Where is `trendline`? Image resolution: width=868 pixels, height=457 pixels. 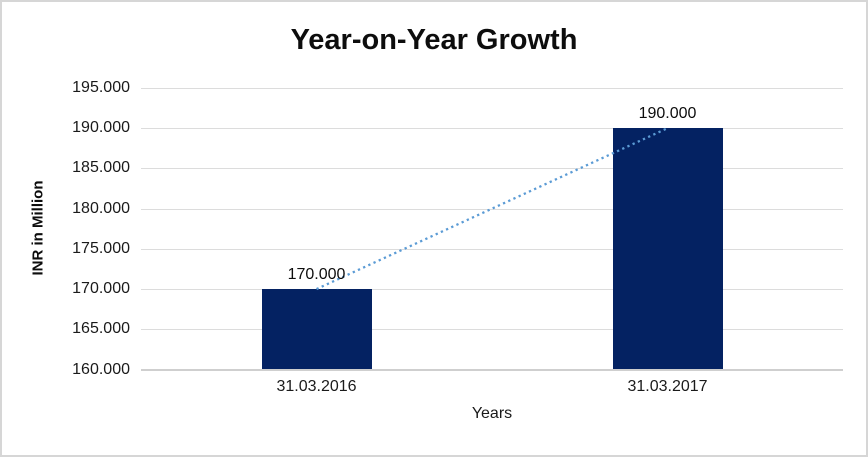 trendline is located at coordinates (492, 209).